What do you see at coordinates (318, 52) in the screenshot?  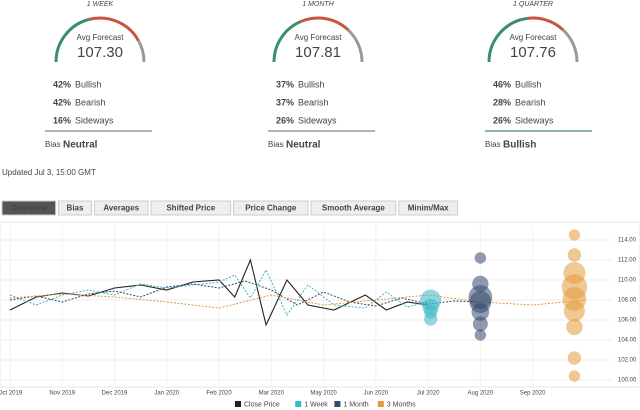 I see `forecast: 107.81` at bounding box center [318, 52].